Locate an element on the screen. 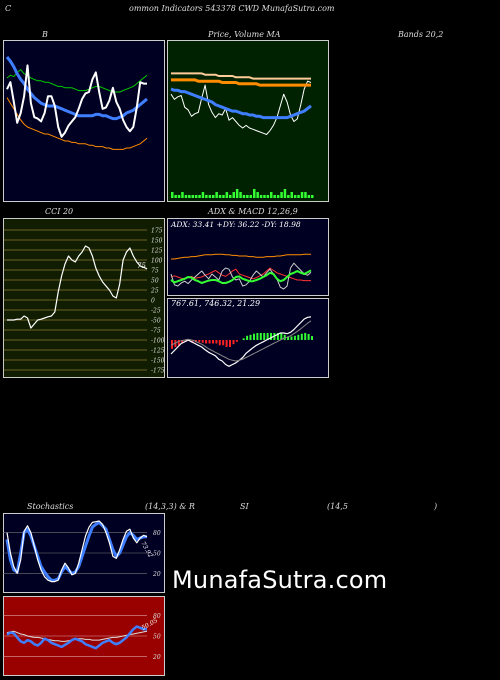  cci-tick-label: -50 is located at coordinates (156, 321).